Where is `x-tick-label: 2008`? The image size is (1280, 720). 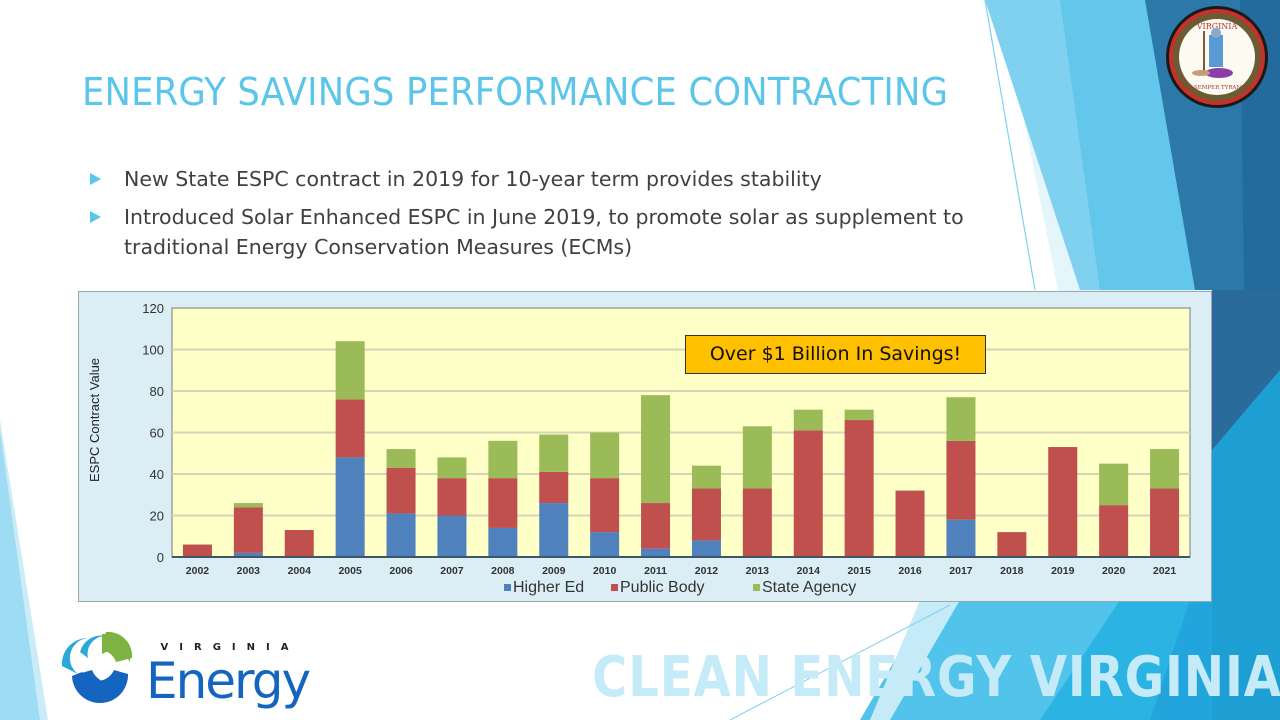 x-tick-label: 2008 is located at coordinates (503, 571).